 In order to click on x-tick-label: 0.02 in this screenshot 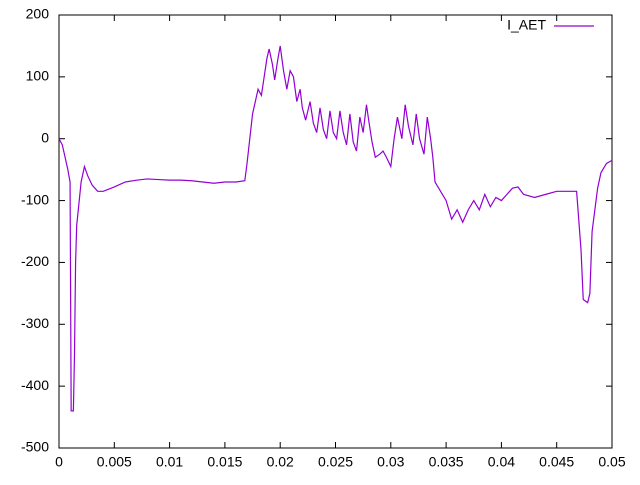, I will do `click(280, 462)`.